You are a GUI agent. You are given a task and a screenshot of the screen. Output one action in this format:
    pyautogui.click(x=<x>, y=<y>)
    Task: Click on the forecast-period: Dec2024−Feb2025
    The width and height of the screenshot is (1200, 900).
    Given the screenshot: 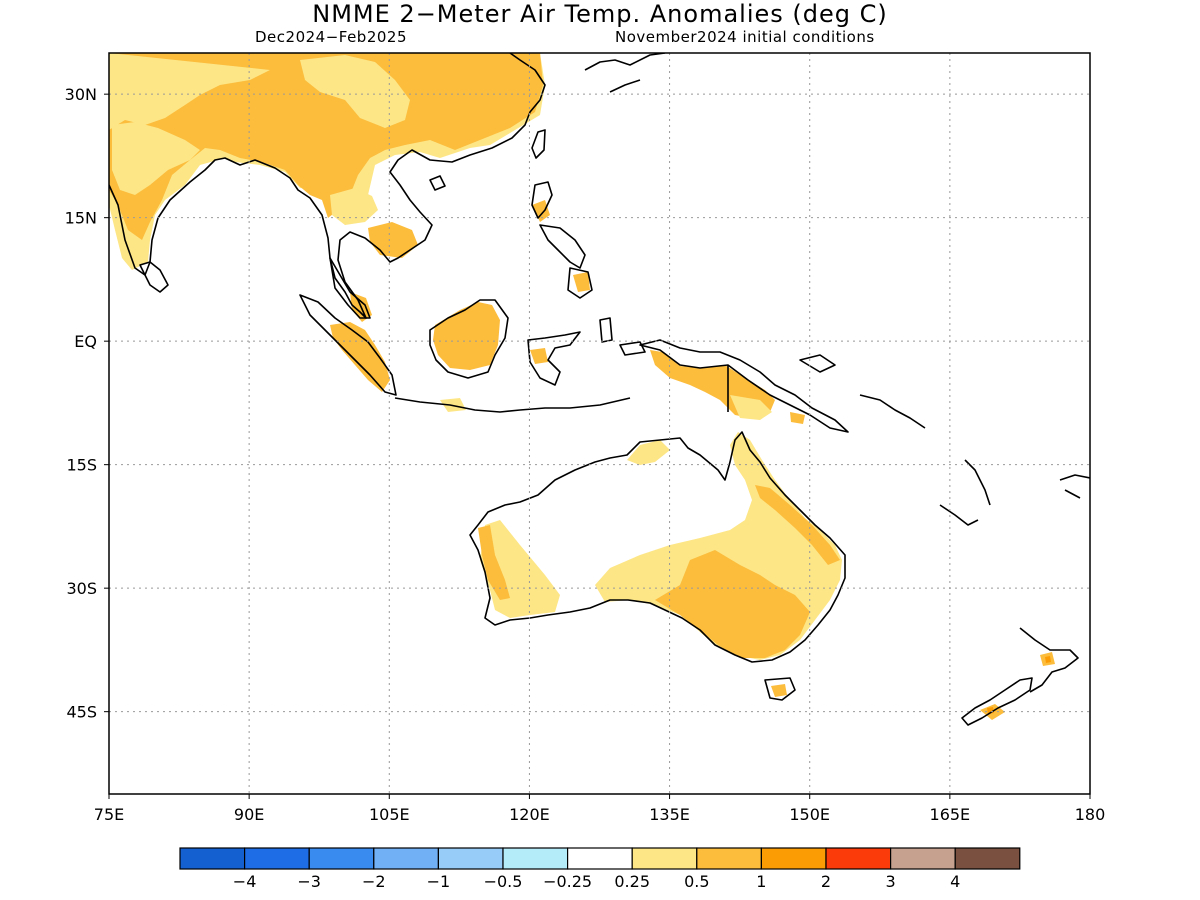 What is the action you would take?
    pyautogui.click(x=331, y=37)
    